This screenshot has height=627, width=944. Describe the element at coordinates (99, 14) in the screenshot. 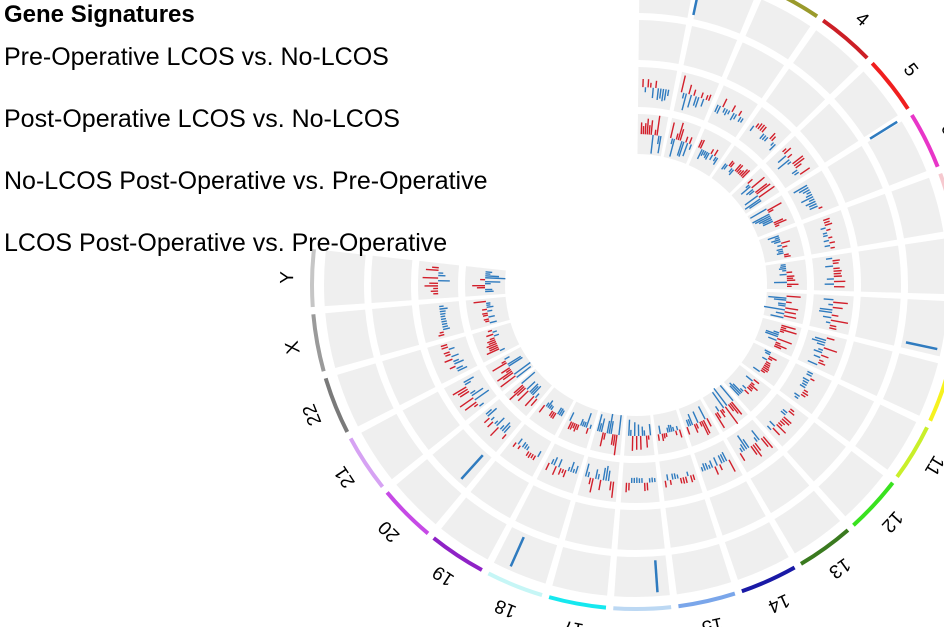

I see `legend-title: Gene Signatures` at that location.